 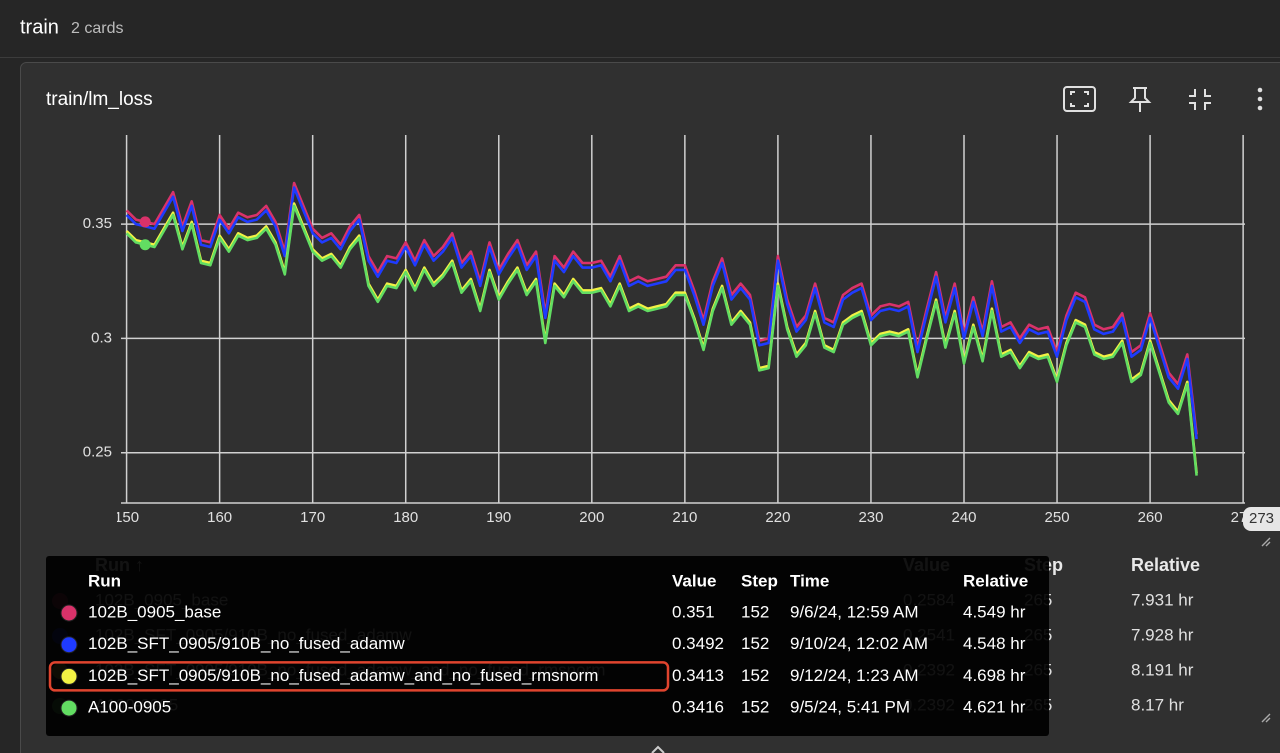 What do you see at coordinates (1157, 704) in the screenshot?
I see `table-cell: 8.17 hr` at bounding box center [1157, 704].